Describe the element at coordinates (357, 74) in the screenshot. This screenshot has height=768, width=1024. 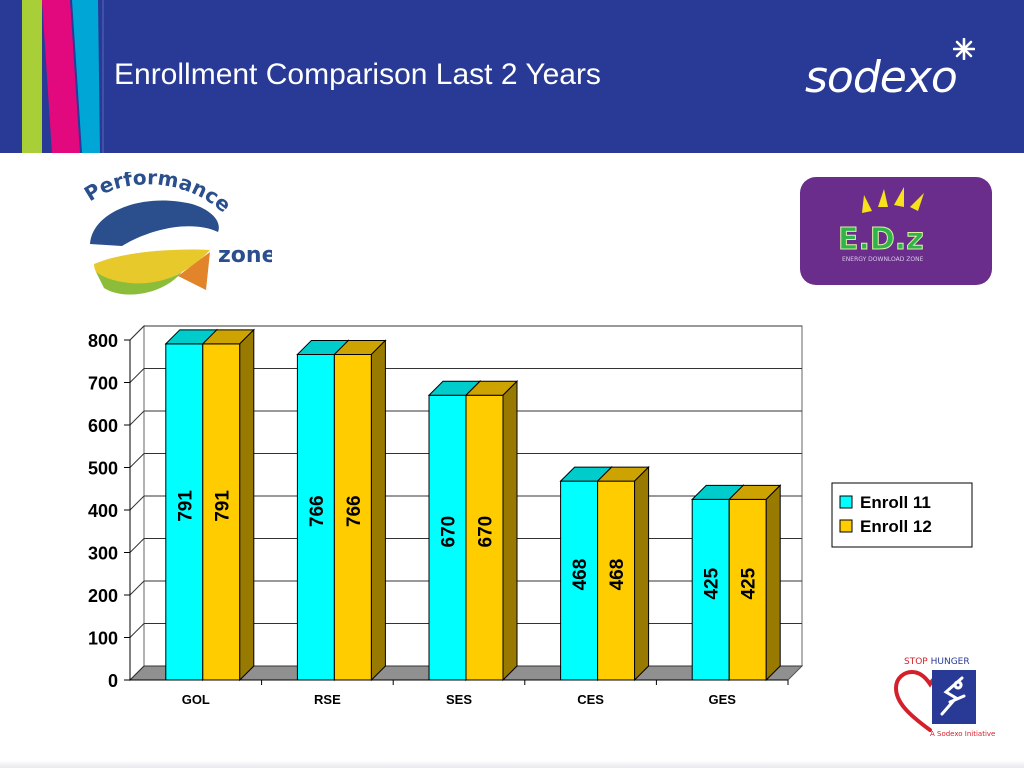
I see `slide-title: Enrollment Comparison Last 2 Years` at that location.